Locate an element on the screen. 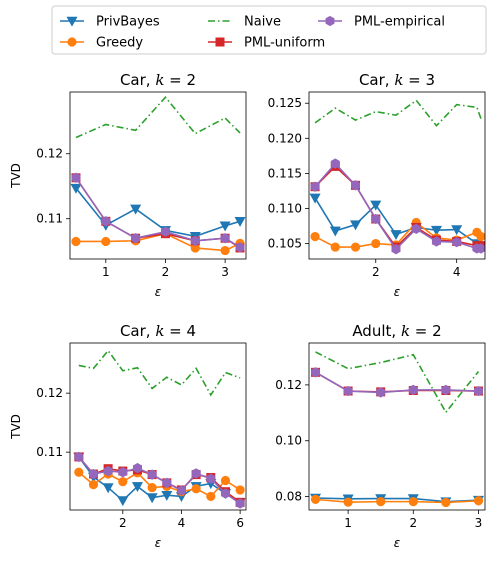  x-tick-label: 1 is located at coordinates (348, 523).